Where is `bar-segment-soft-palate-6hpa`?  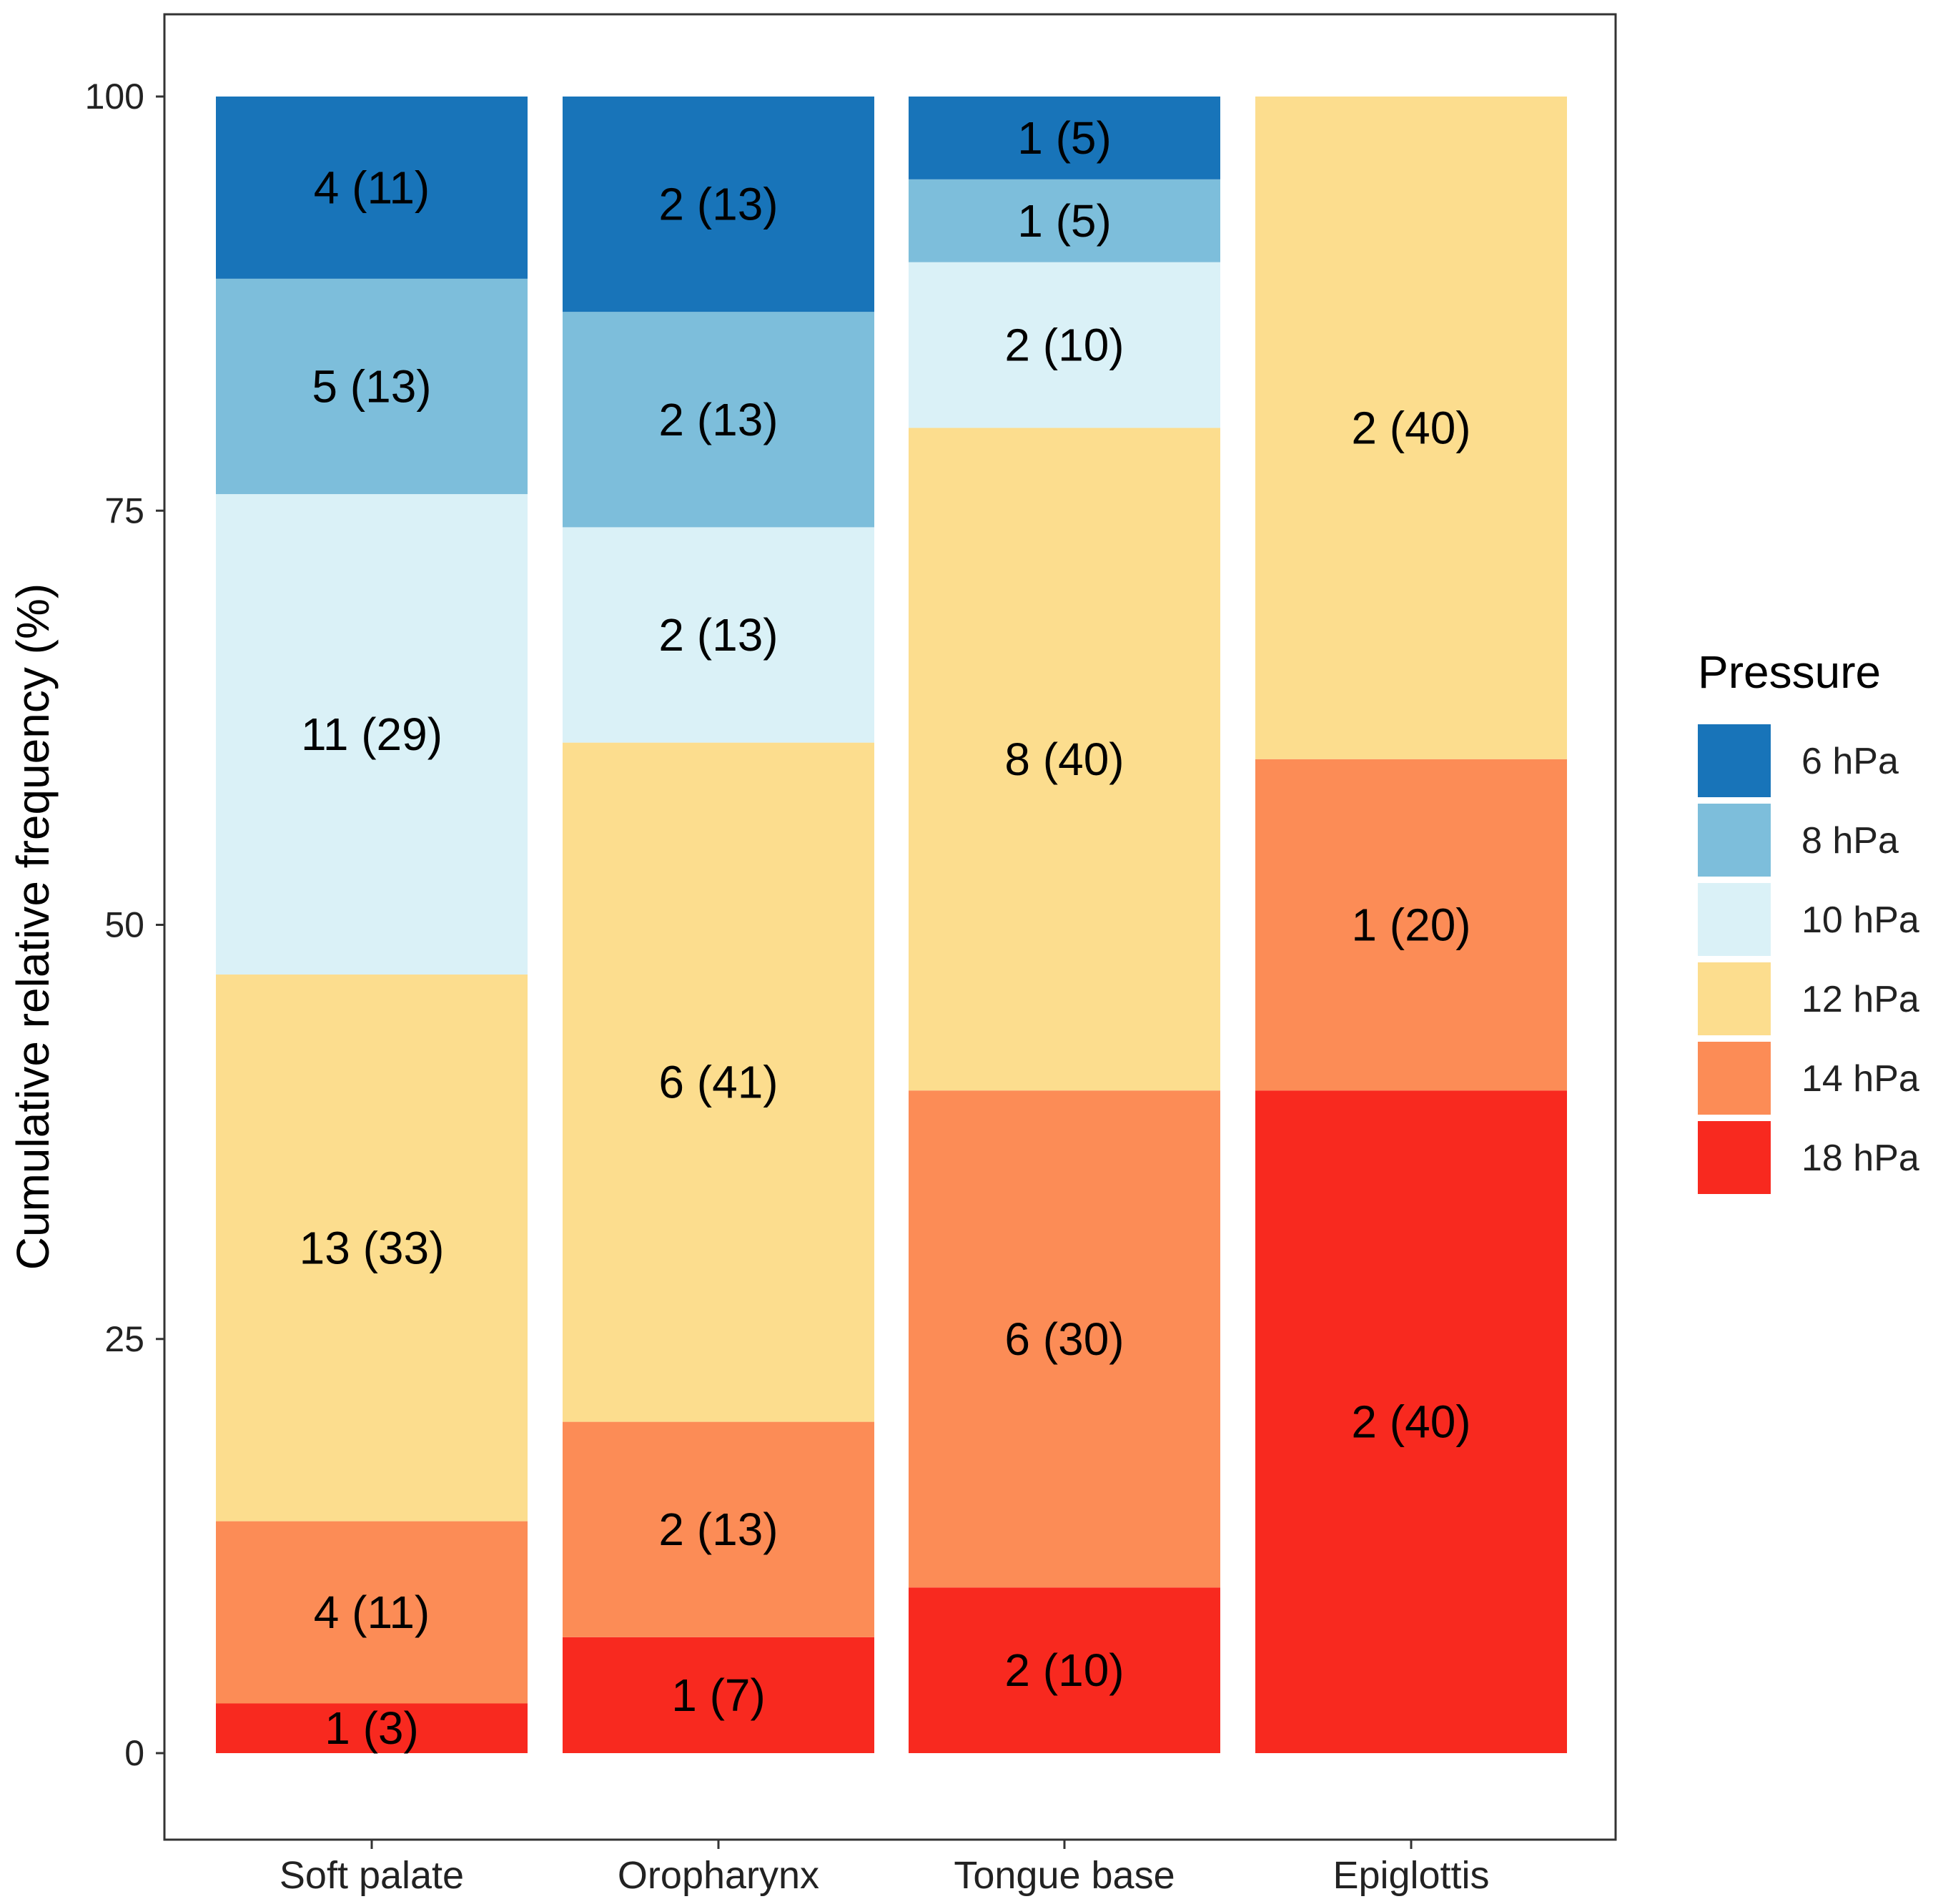 bar-segment-soft-palate-6hpa is located at coordinates (372, 188).